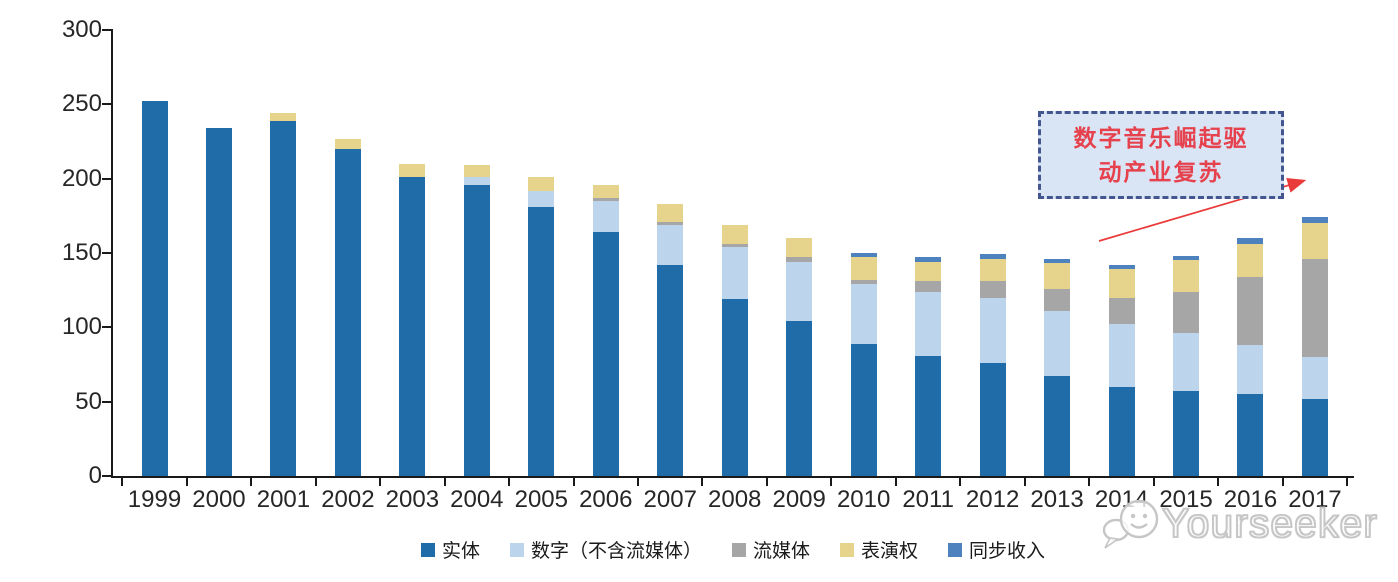  What do you see at coordinates (670, 370) in the screenshot?
I see `bar-segment-2007` at bounding box center [670, 370].